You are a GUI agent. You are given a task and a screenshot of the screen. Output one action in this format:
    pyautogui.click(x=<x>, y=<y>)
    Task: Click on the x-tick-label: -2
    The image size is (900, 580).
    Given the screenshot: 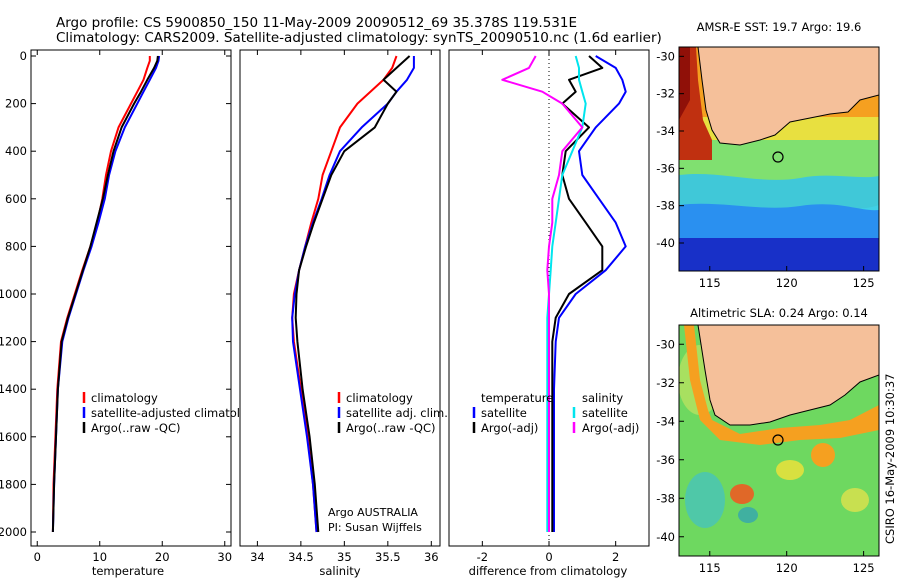 What is the action you would take?
    pyautogui.click(x=482, y=557)
    